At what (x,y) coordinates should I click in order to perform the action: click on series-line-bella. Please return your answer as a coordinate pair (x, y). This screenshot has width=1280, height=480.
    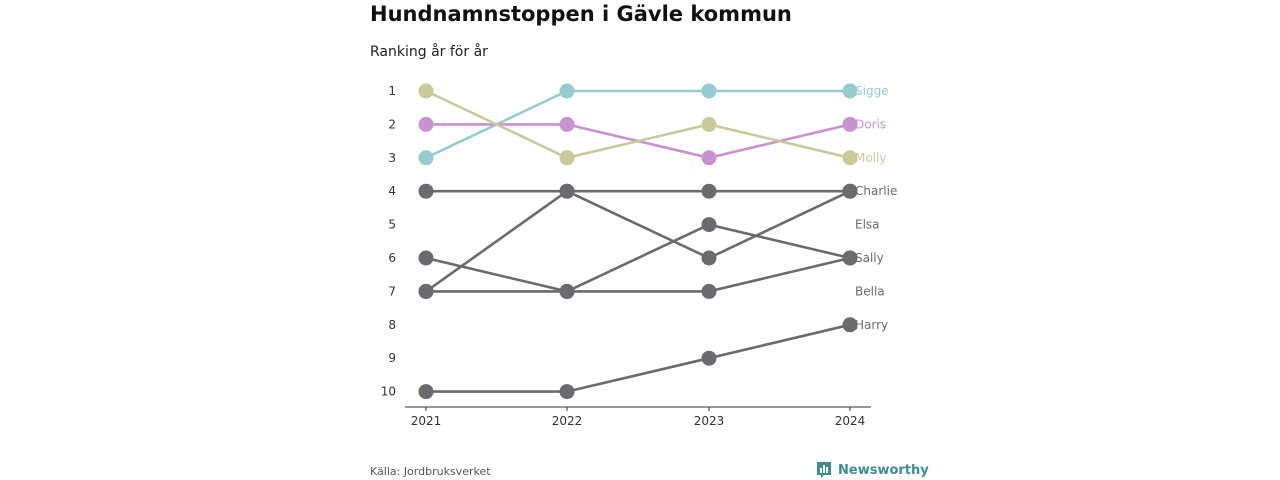
    Looking at the image, I should click on (638, 274).